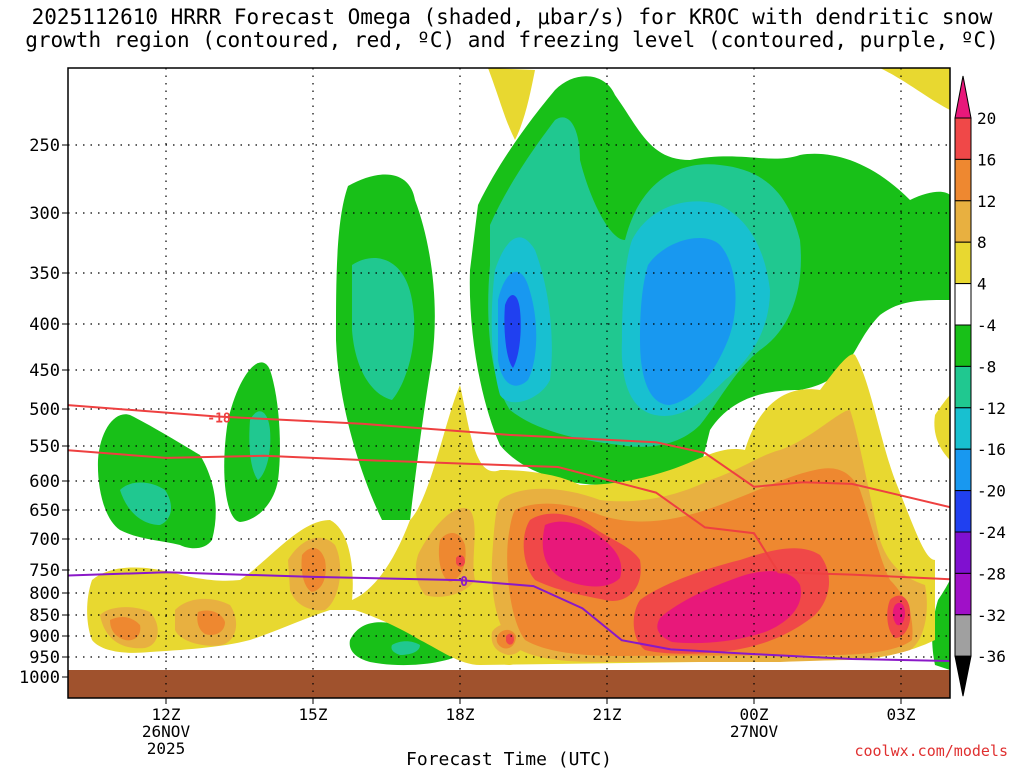 Image resolution: width=1024 pixels, height=768 pixels. What do you see at coordinates (464, 582) in the screenshot?
I see `contour-label-2: 0` at bounding box center [464, 582].